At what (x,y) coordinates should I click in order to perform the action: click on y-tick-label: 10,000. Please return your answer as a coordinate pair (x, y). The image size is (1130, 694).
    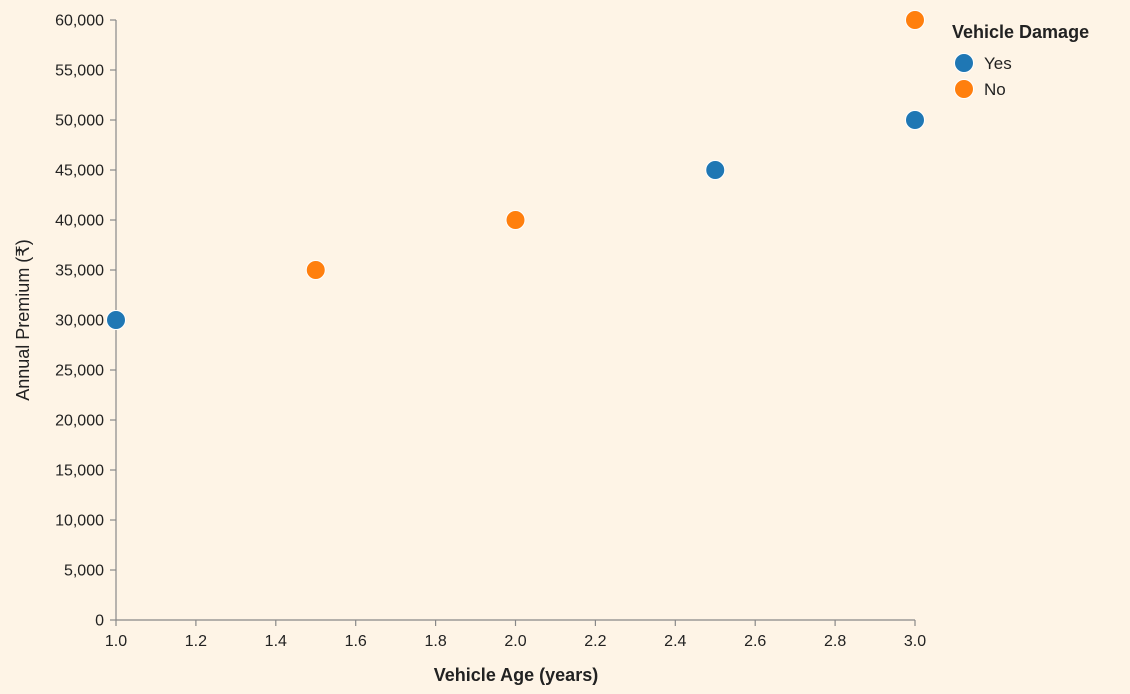
    Looking at the image, I should click on (79, 521).